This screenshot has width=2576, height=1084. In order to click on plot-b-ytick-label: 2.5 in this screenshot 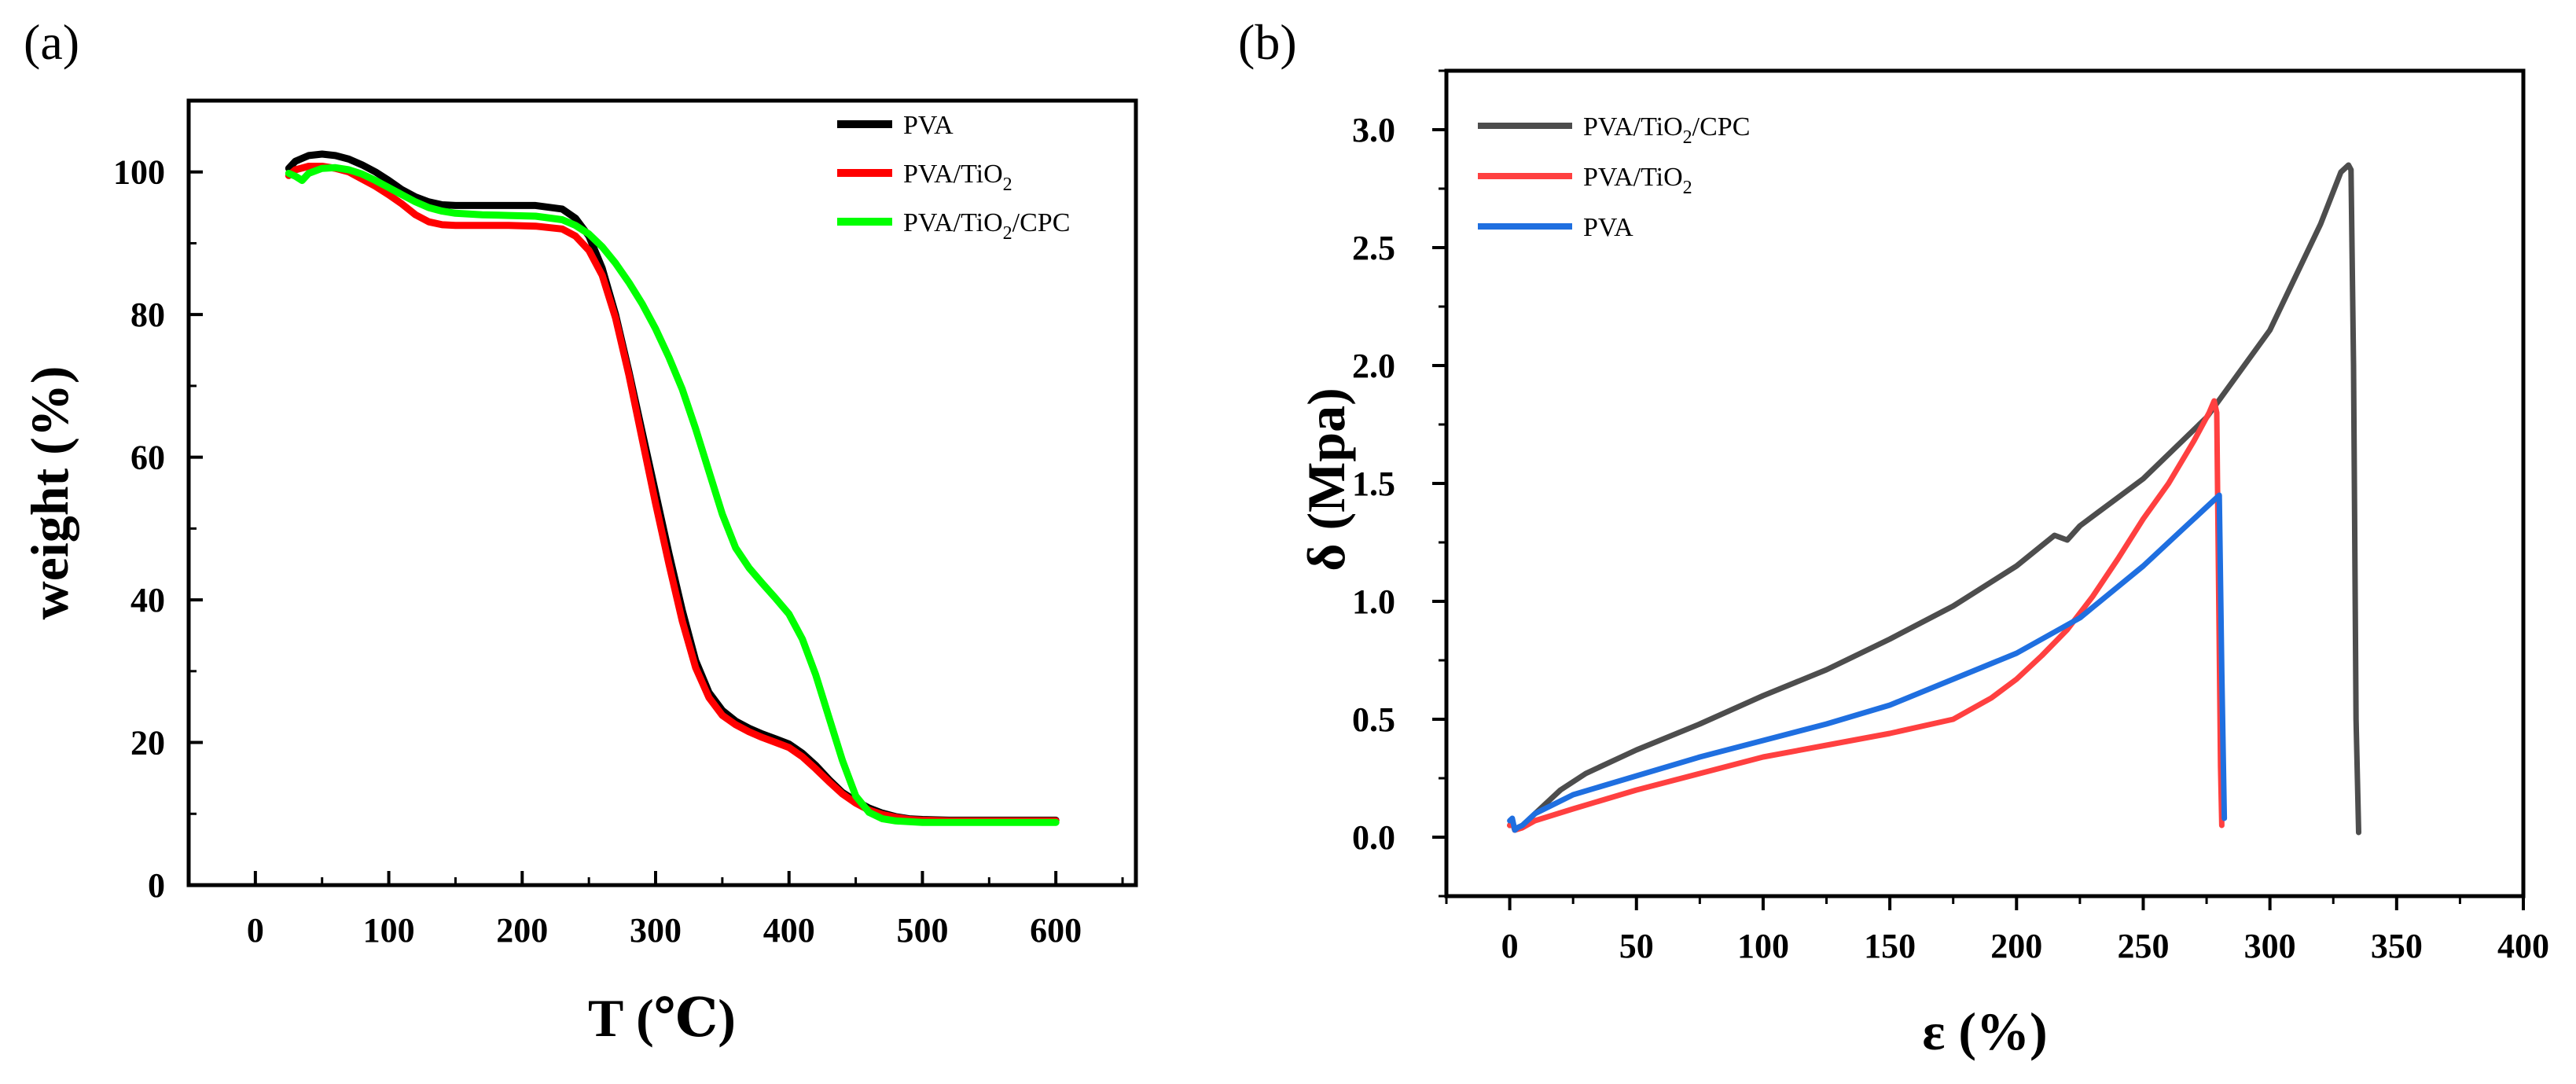, I will do `click(1373, 248)`.